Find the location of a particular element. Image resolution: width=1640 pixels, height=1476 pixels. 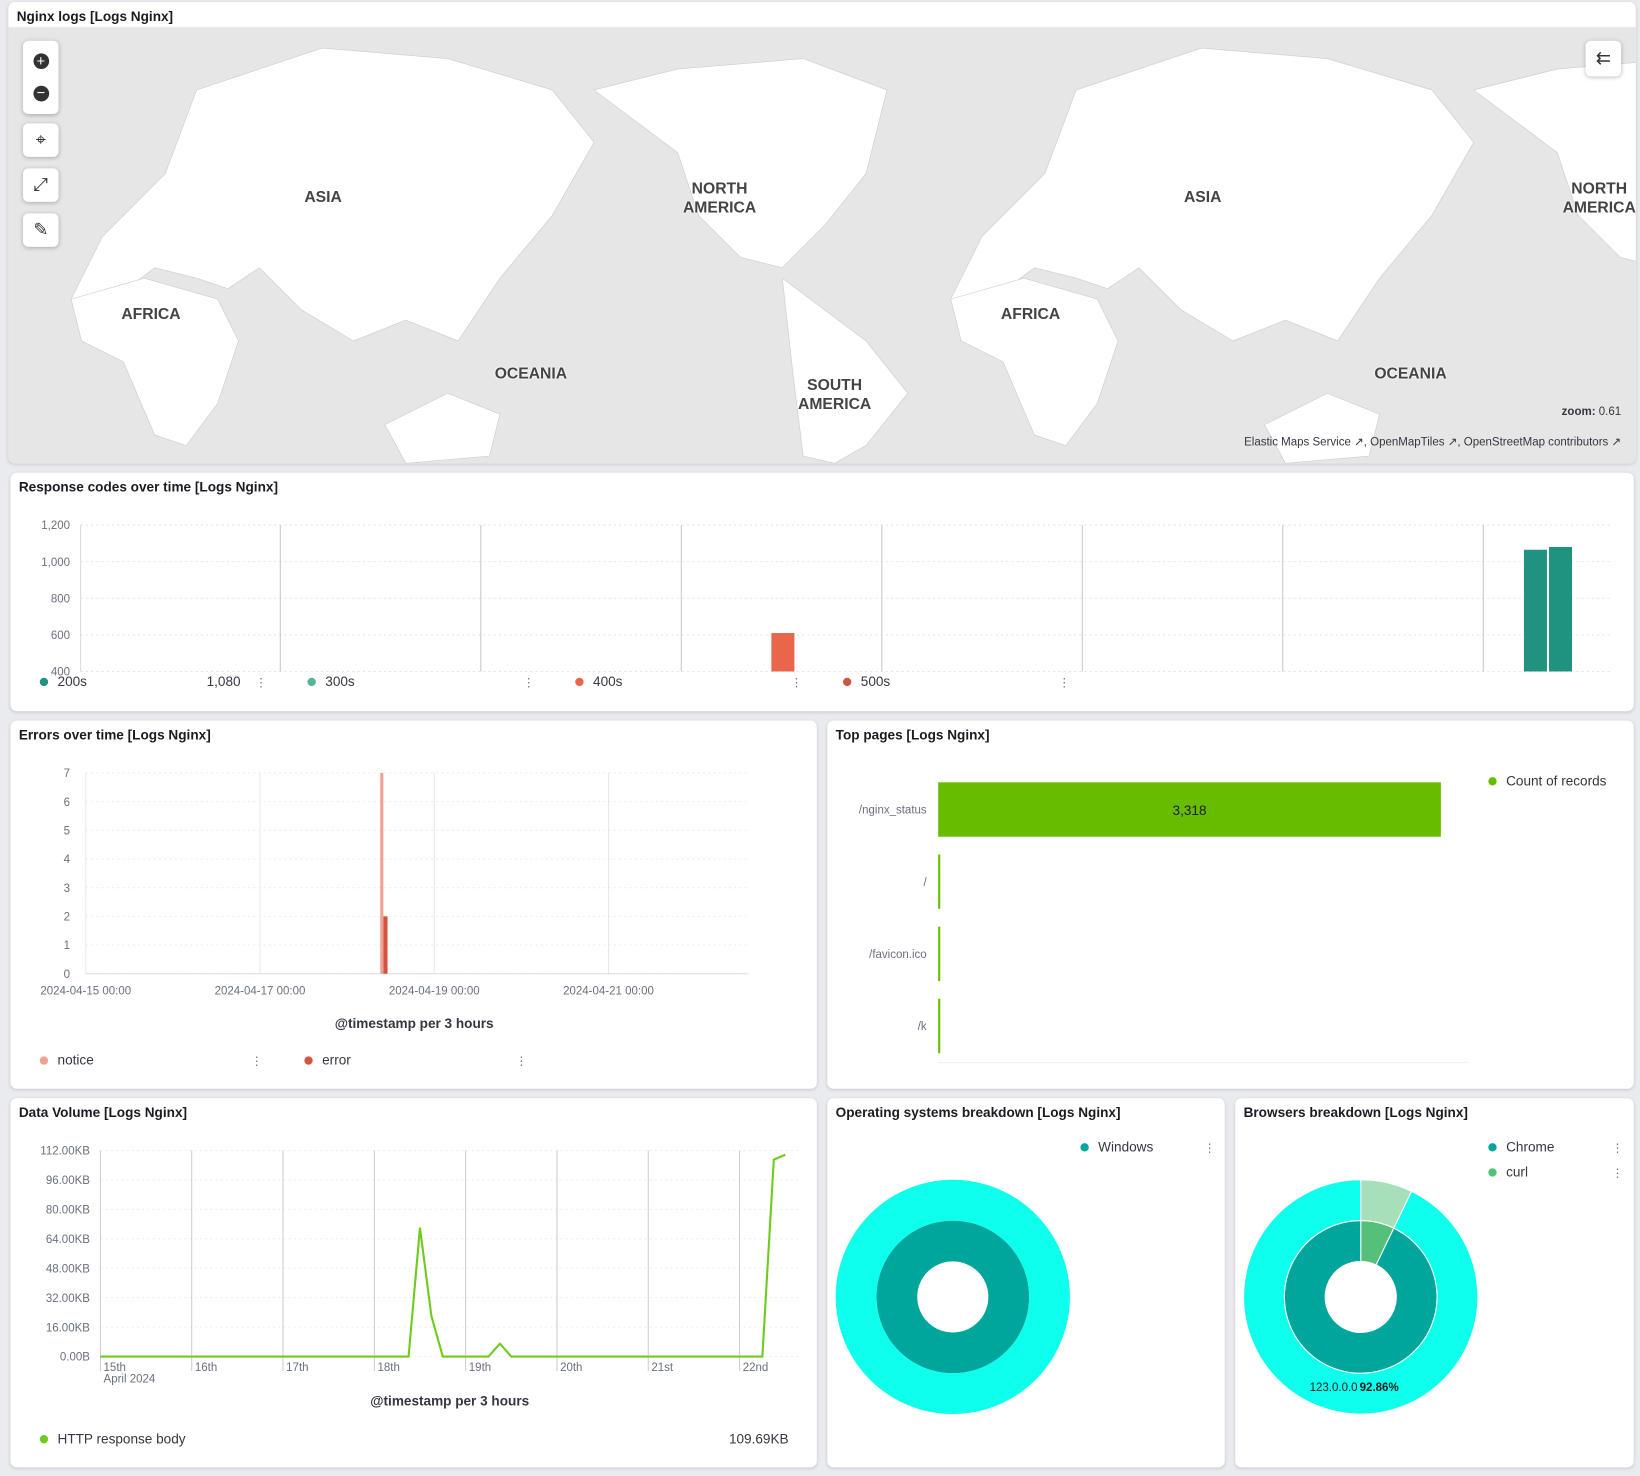

y-tick-label: 6 is located at coordinates (67, 803).